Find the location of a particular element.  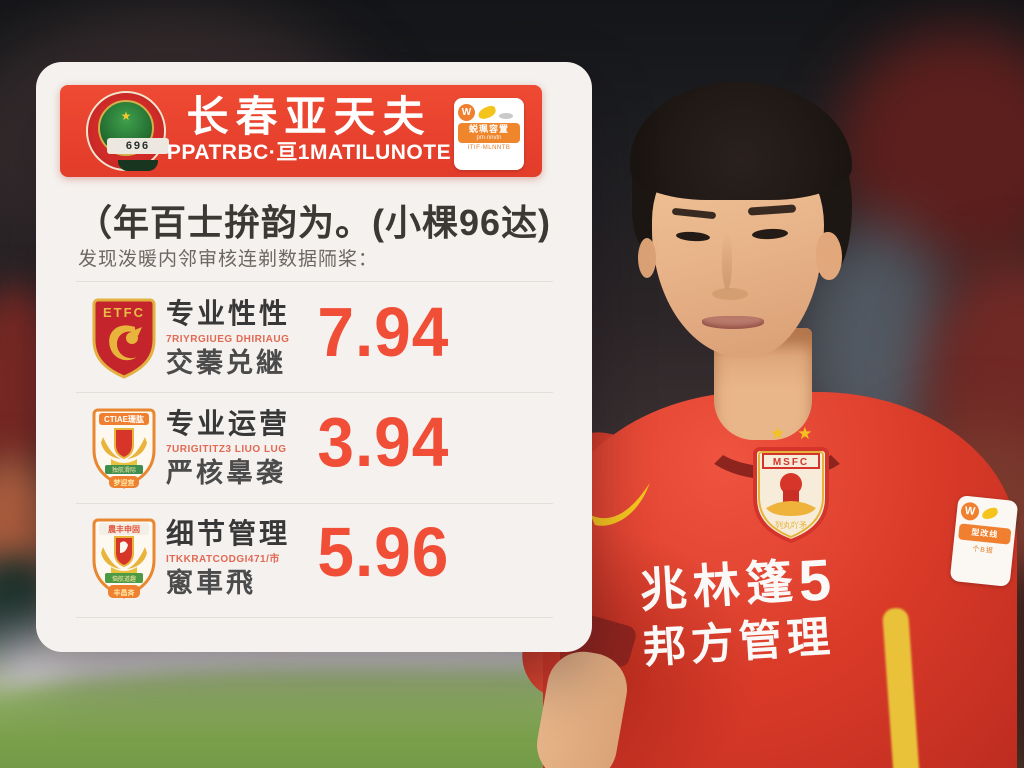

patch-logo-row: W is located at coordinates (987, 512).